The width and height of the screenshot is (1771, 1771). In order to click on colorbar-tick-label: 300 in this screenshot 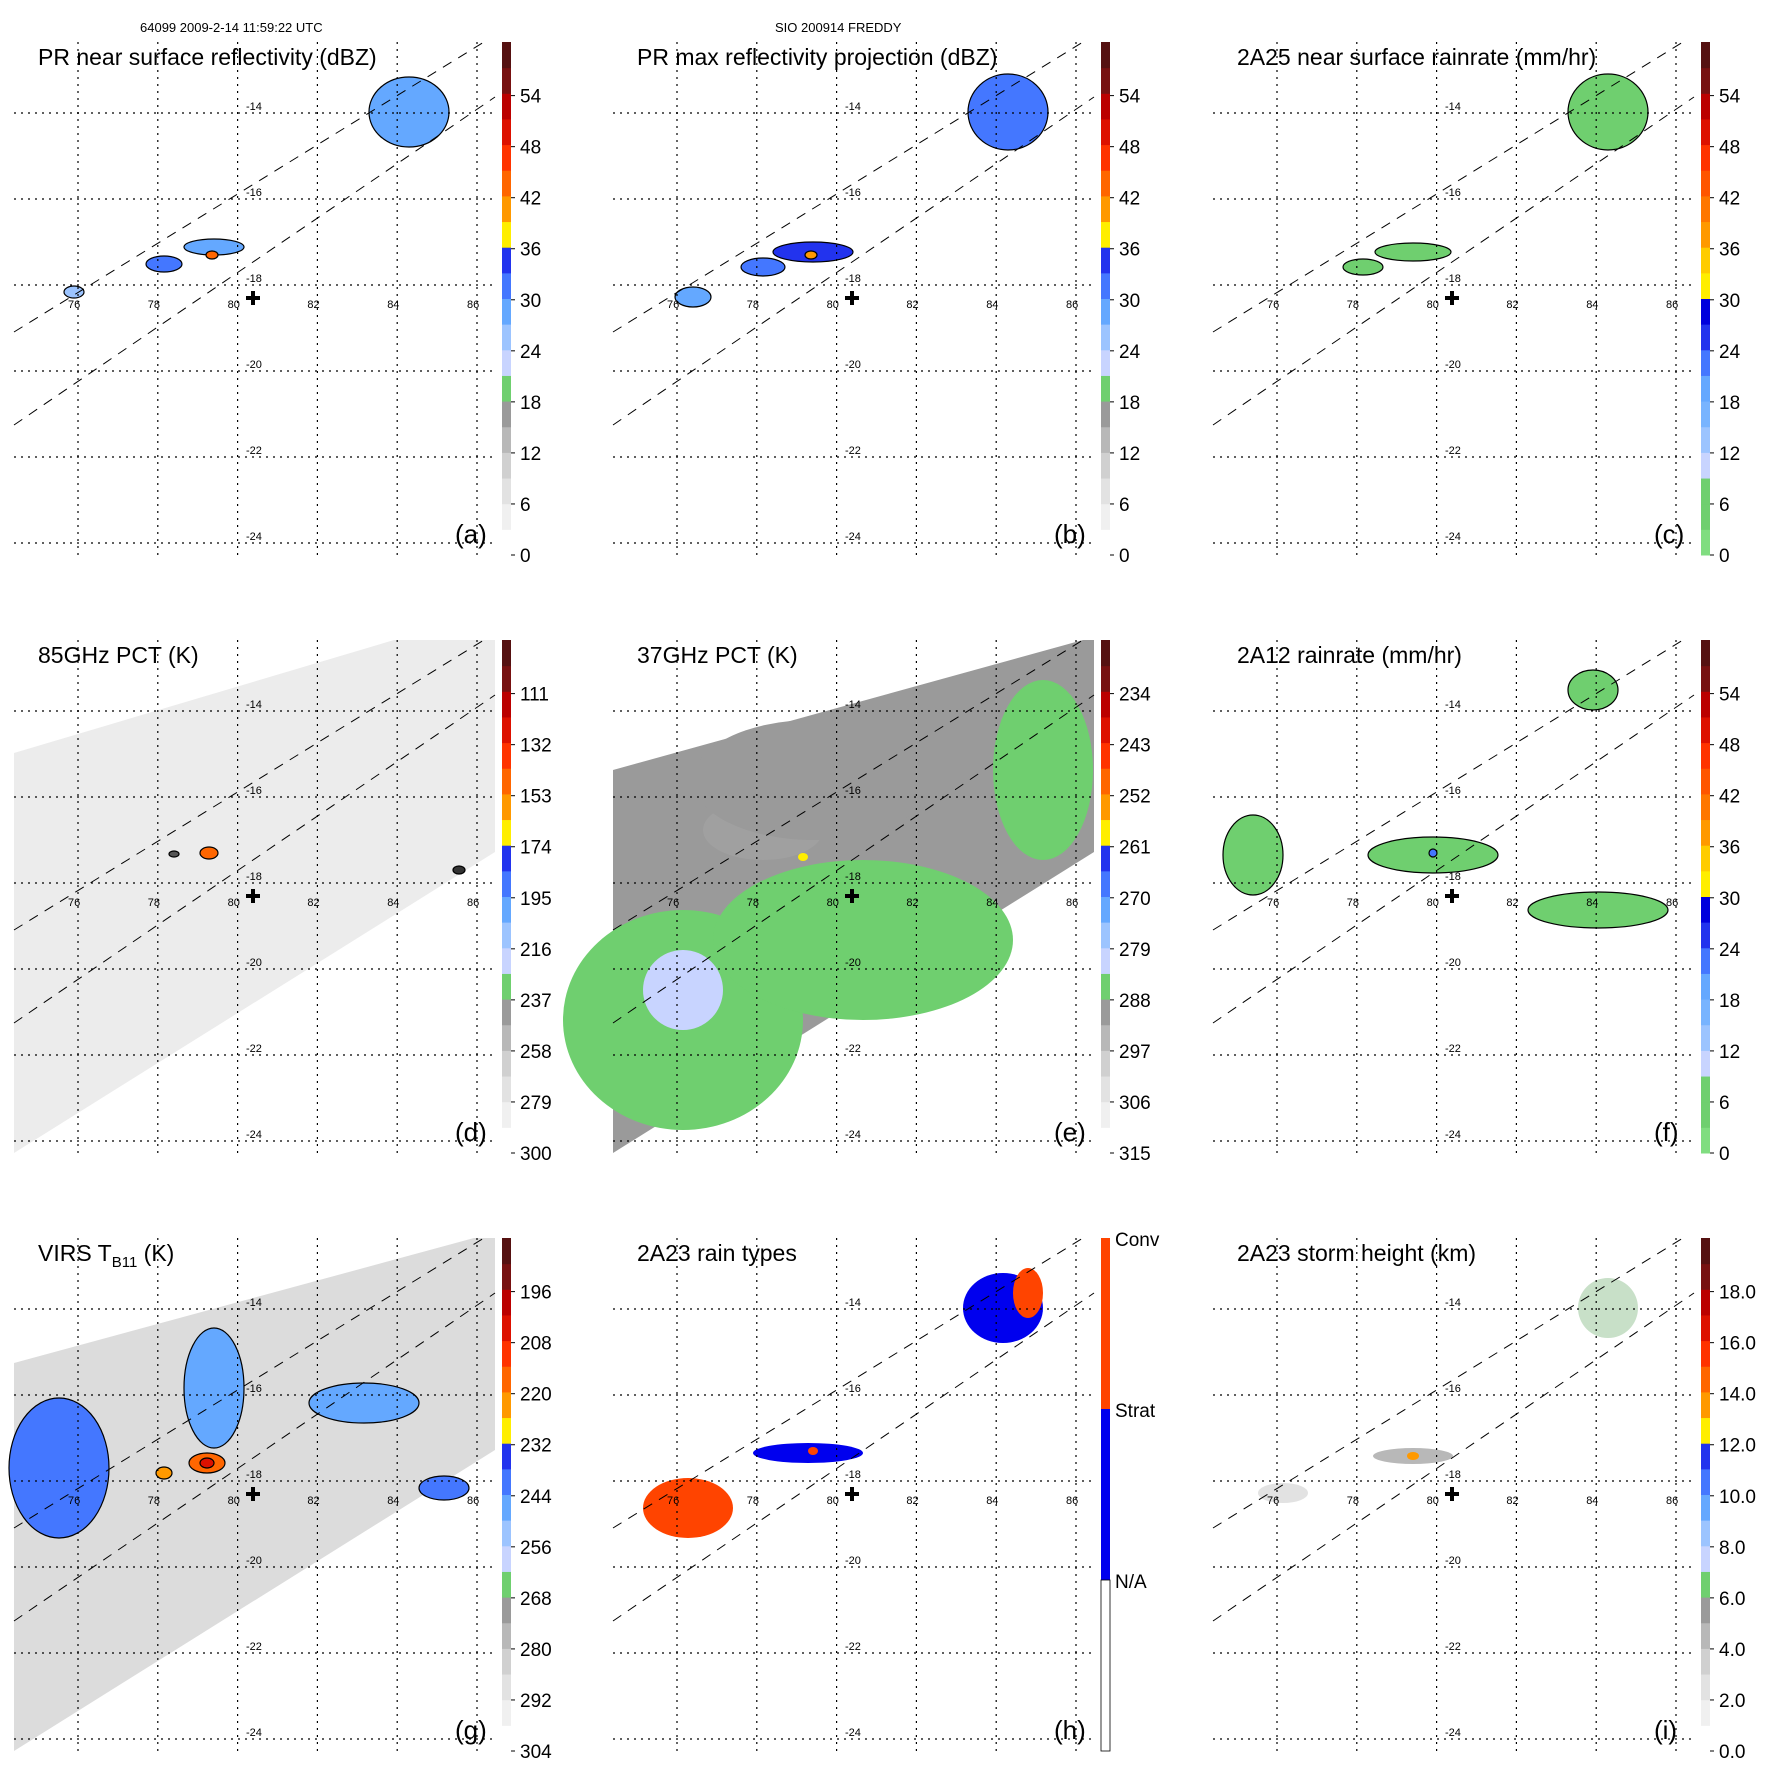, I will do `click(536, 1154)`.